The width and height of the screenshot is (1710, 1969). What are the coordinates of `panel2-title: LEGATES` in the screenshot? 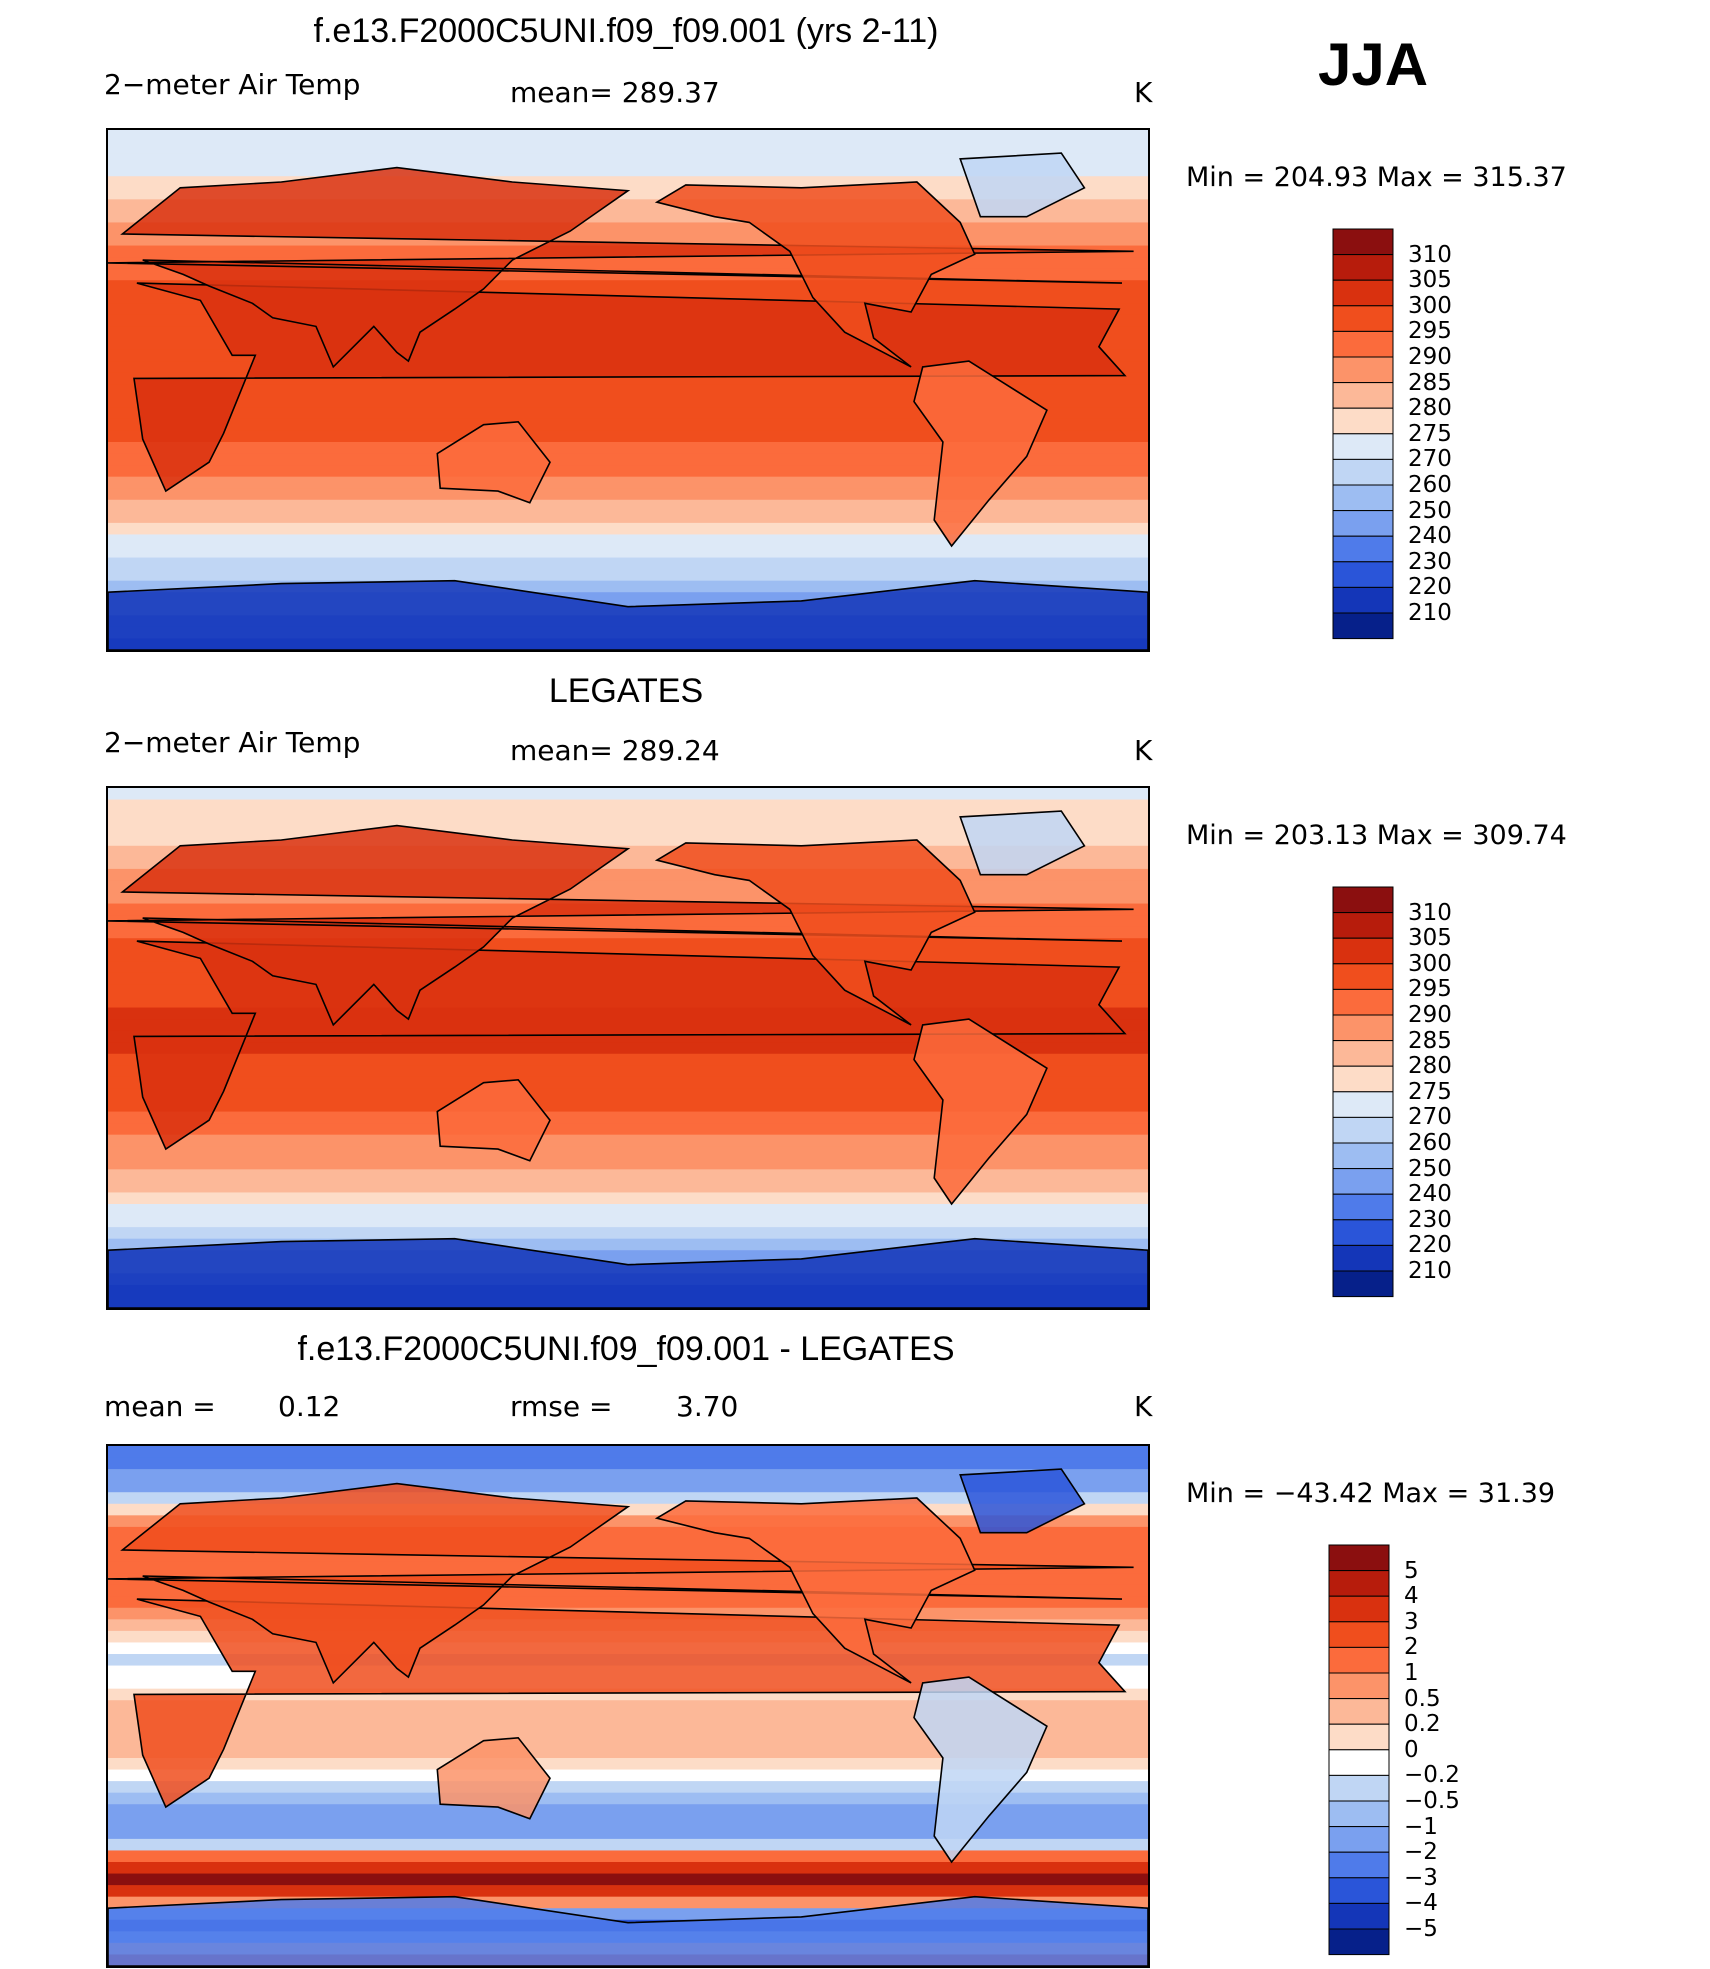 It's located at (626, 691).